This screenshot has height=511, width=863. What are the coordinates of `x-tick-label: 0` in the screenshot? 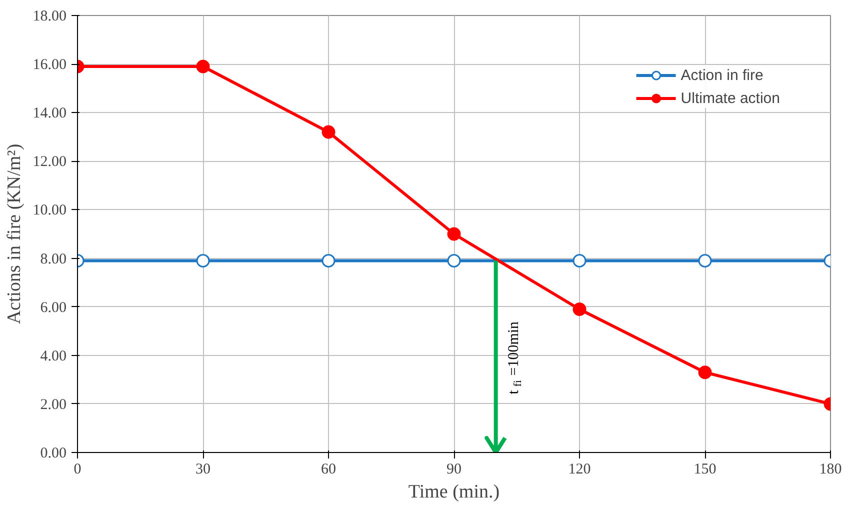 It's located at (78, 470).